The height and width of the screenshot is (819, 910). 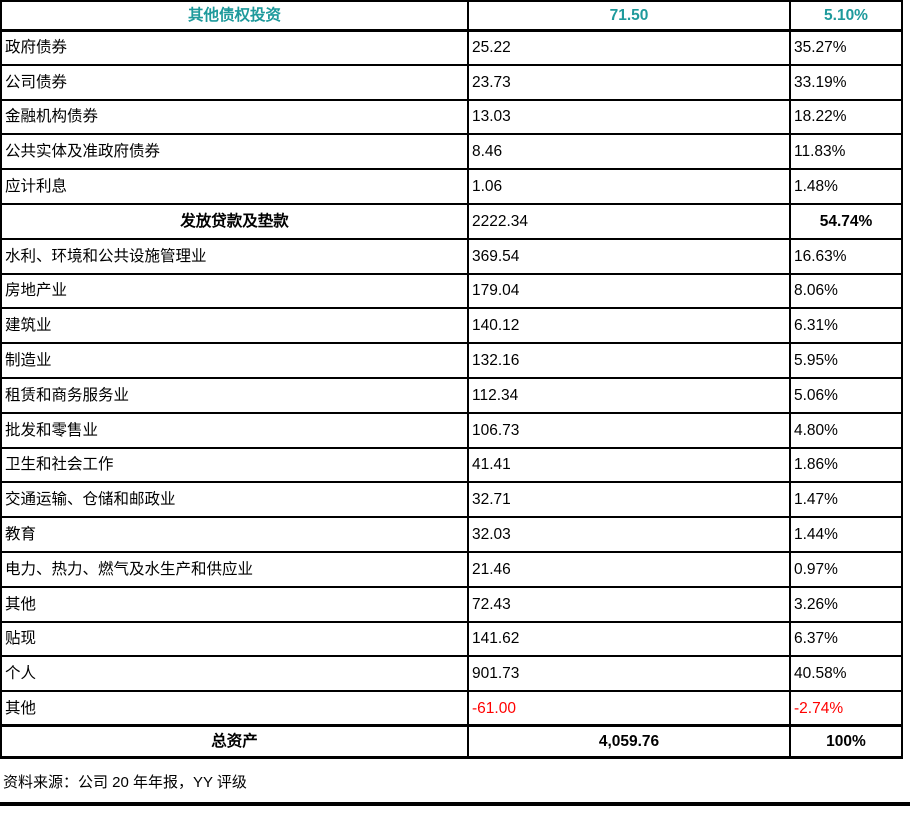 What do you see at coordinates (234, 395) in the screenshot?
I see `row-label-cell: 租赁和商务服务业` at bounding box center [234, 395].